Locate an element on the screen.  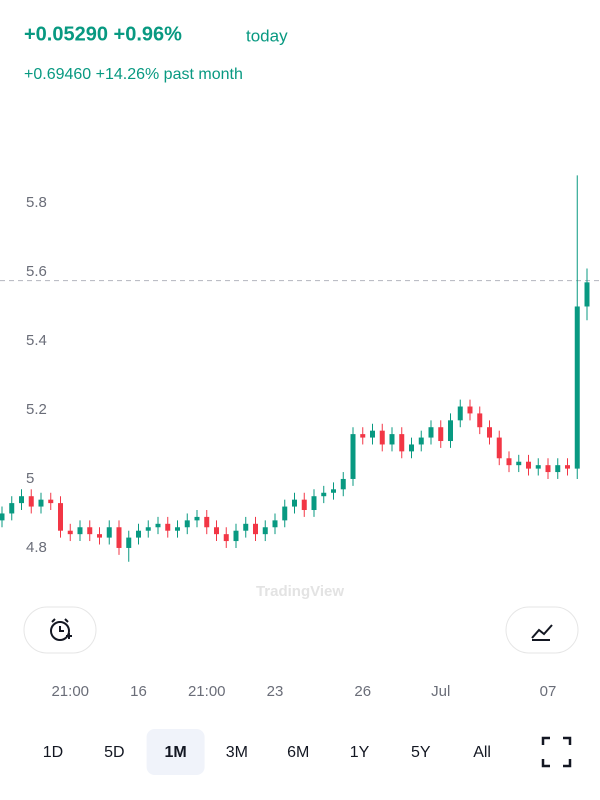
range-button: 5D is located at coordinates (114, 752).